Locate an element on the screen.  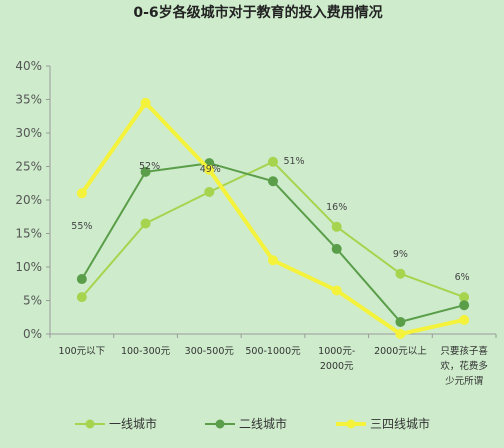
legend: 一线城市 二线城市 三四线城市 is located at coordinates (252, 423).